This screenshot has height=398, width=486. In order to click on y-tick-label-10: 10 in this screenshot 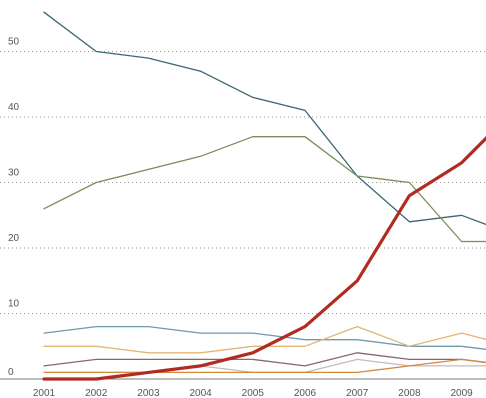, I will do `click(14, 304)`.